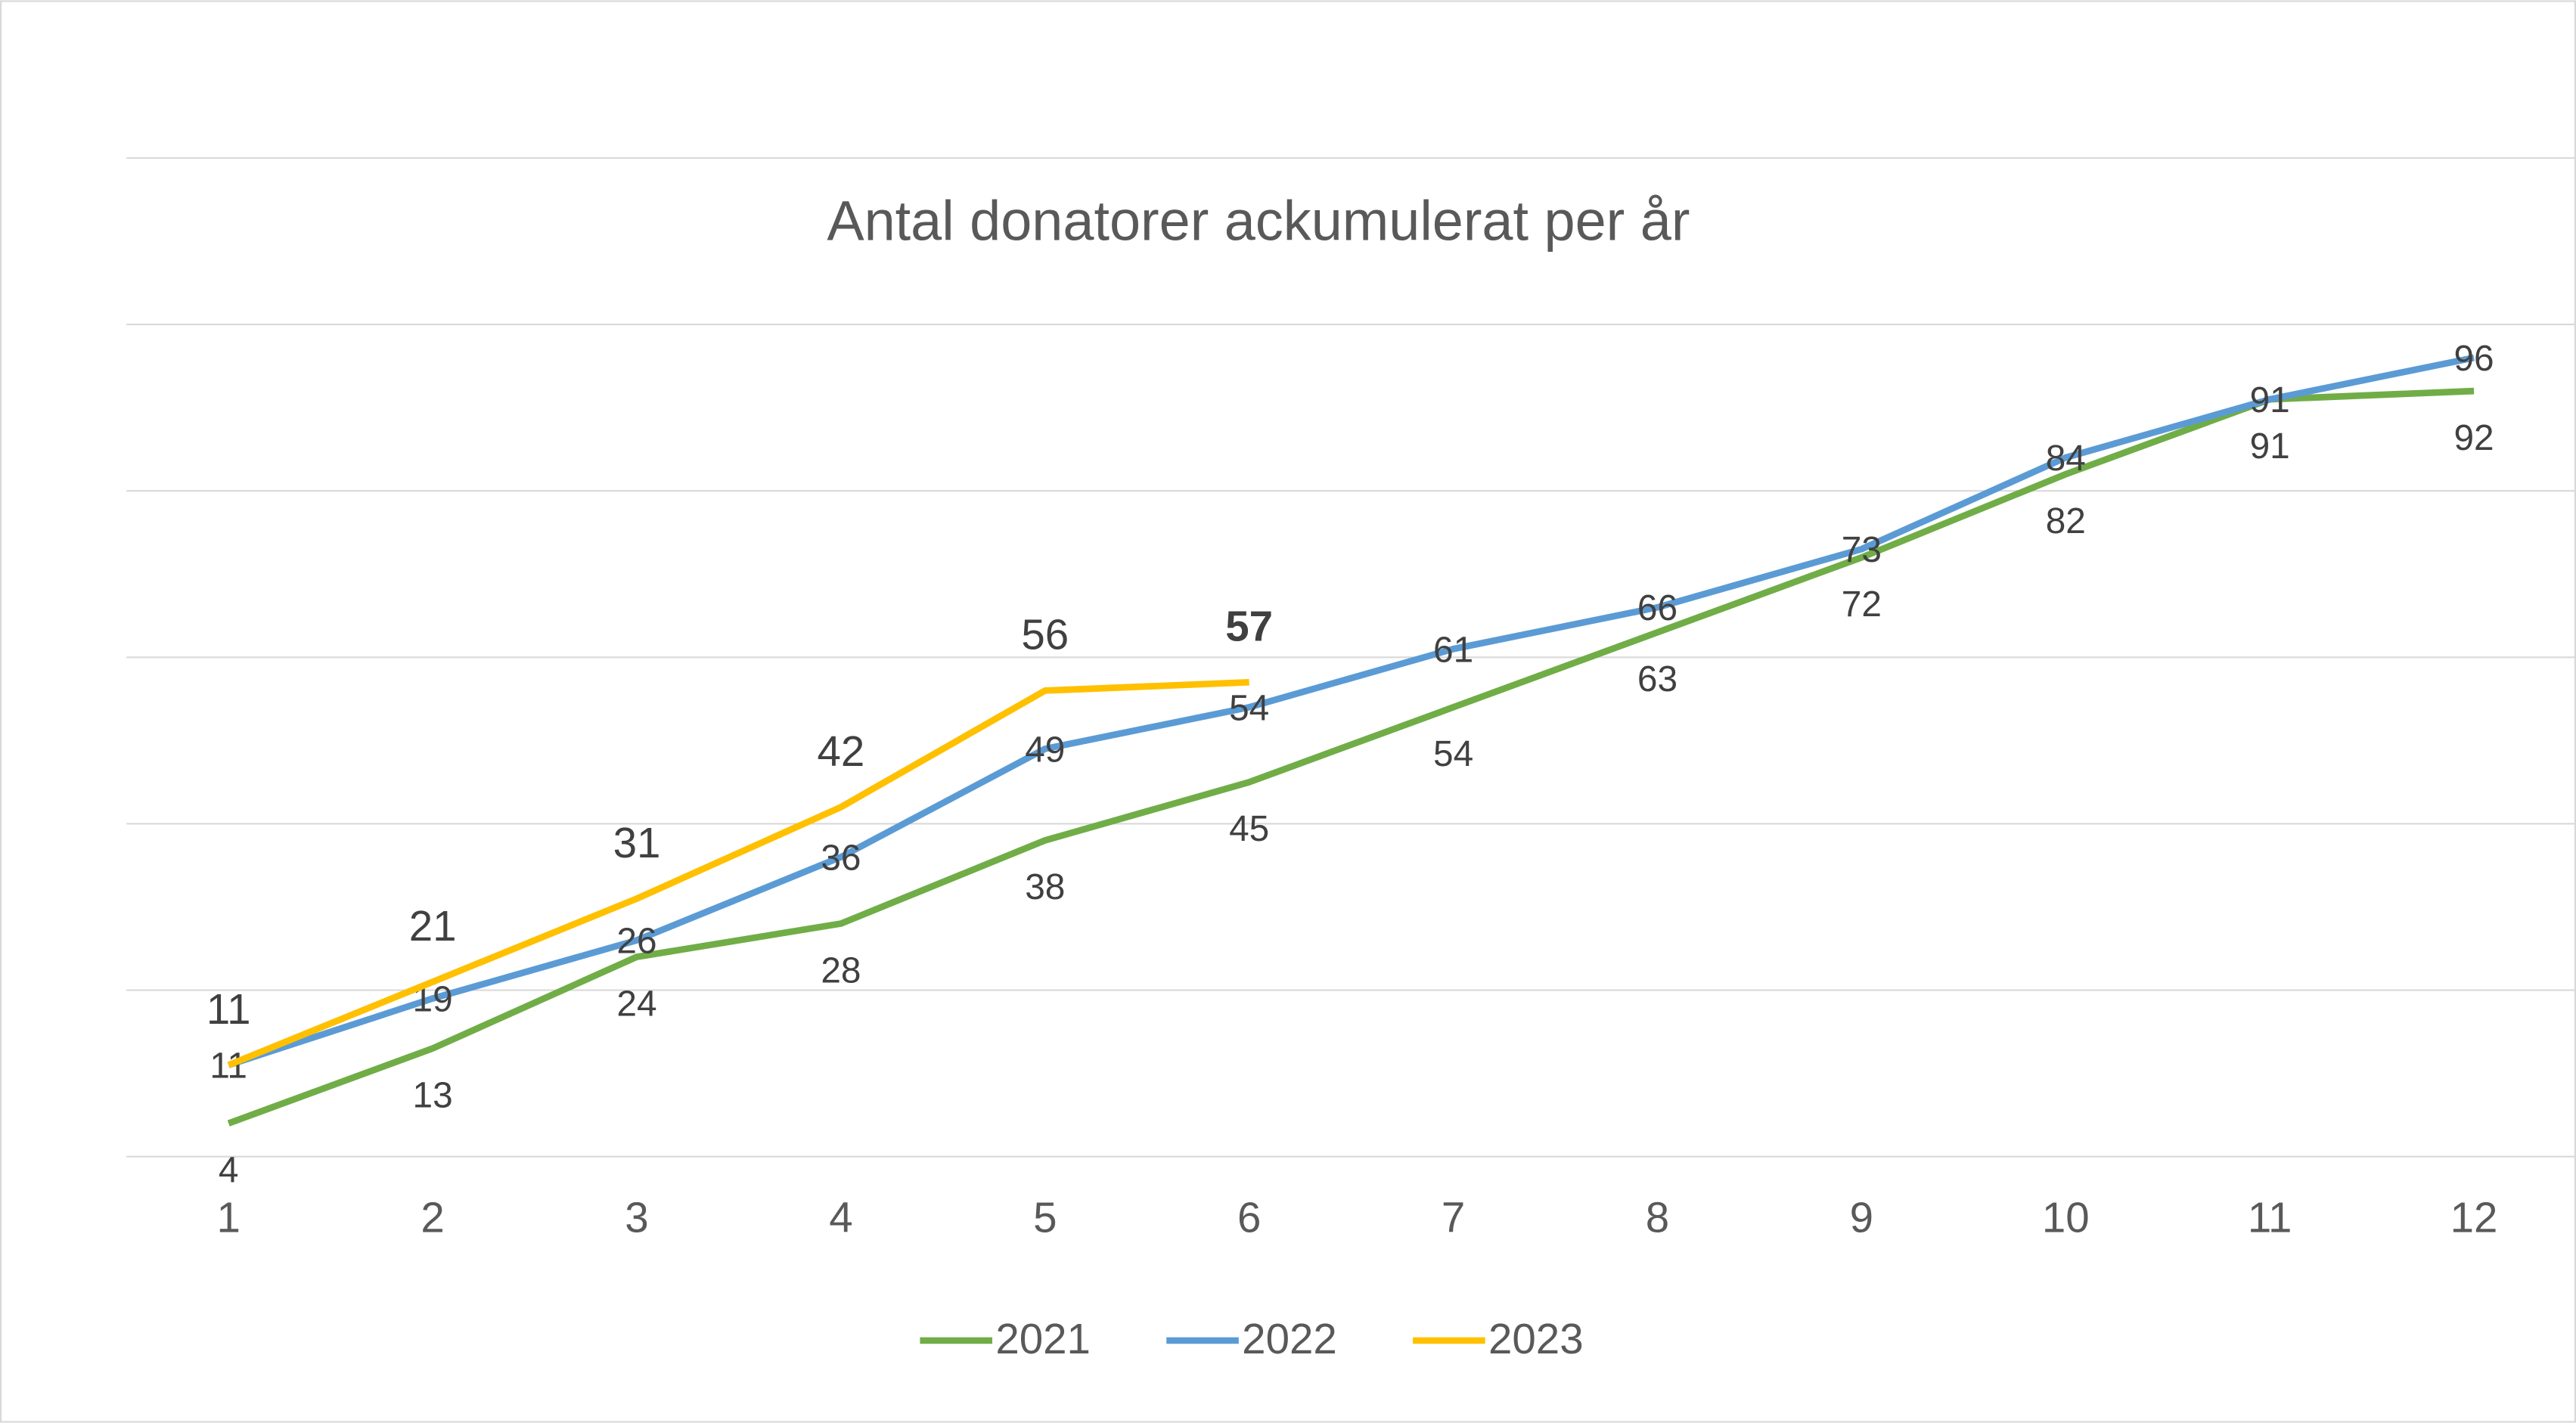  I want to click on data-label: 38, so click(1045, 887).